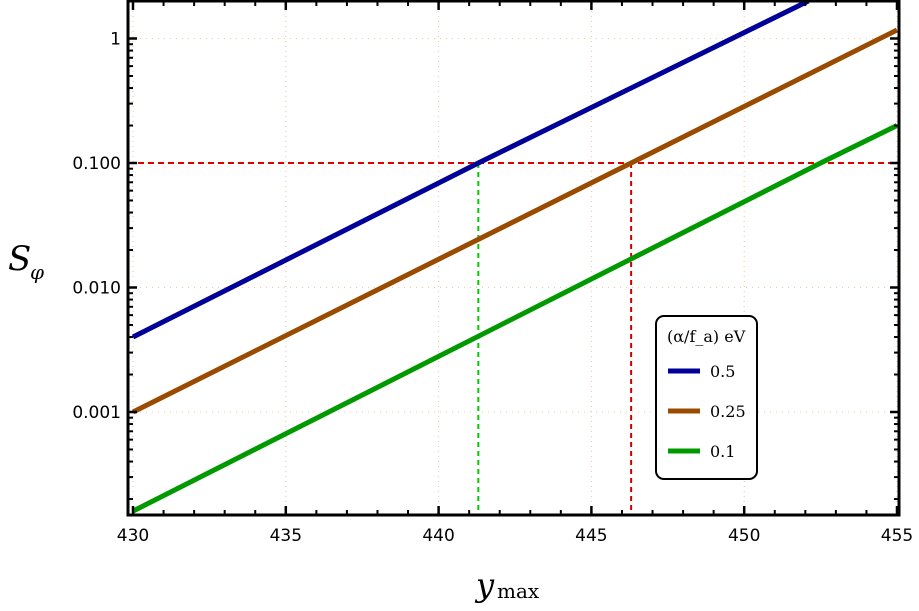  I want to click on x-tick-label: 445, so click(591, 536).